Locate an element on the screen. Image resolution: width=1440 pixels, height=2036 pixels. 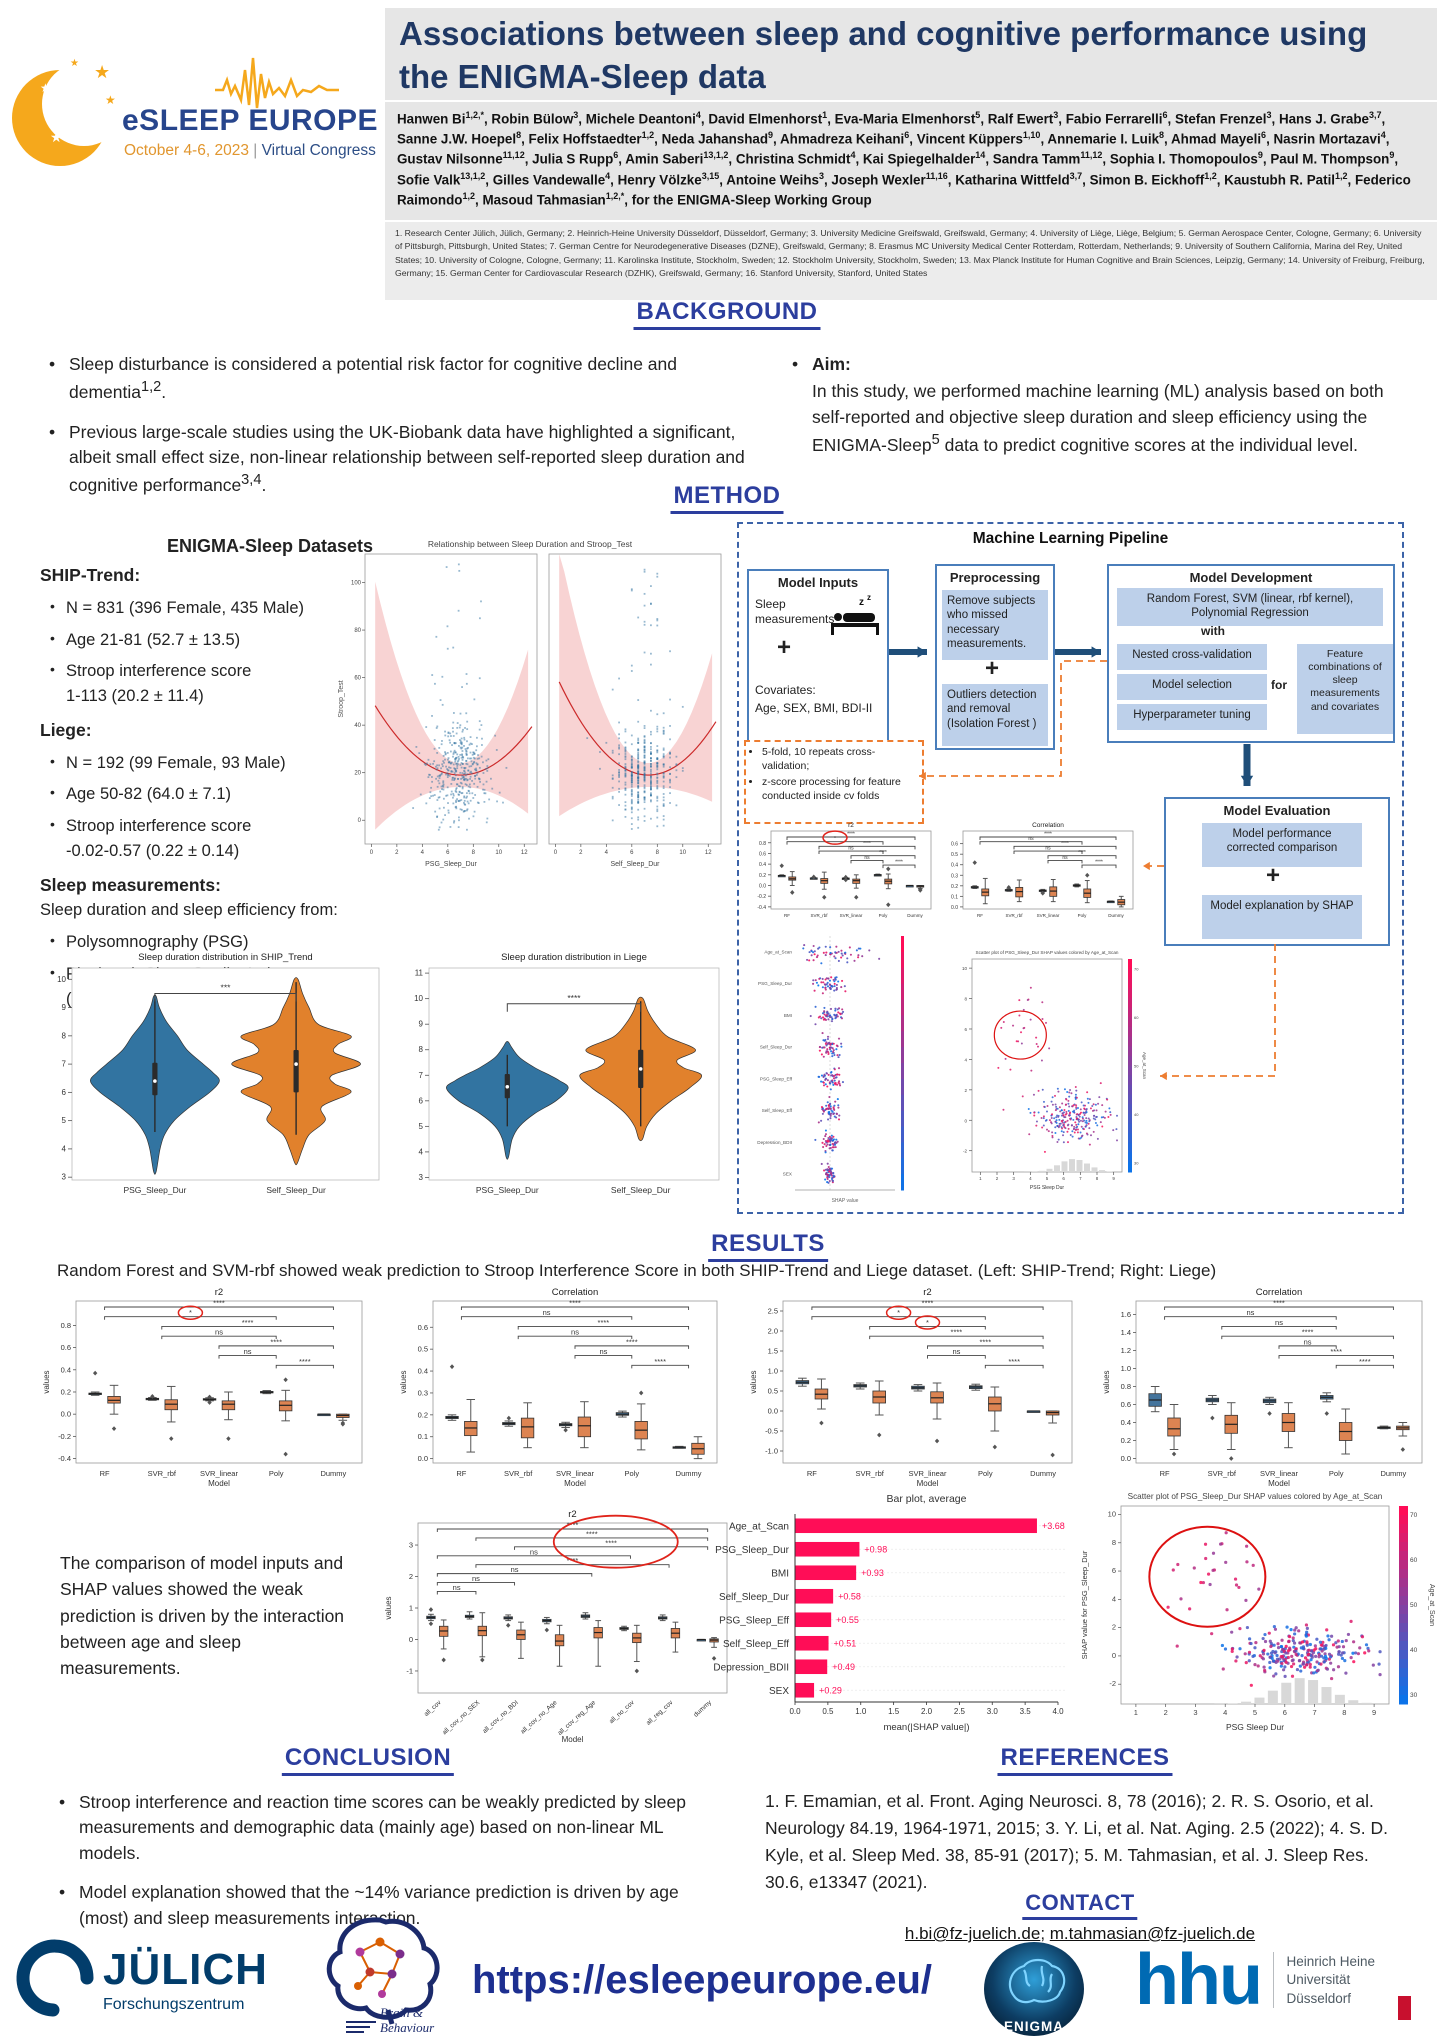
sleep-measurements-text: Sleep measurements is located at coordinates (795, 611).